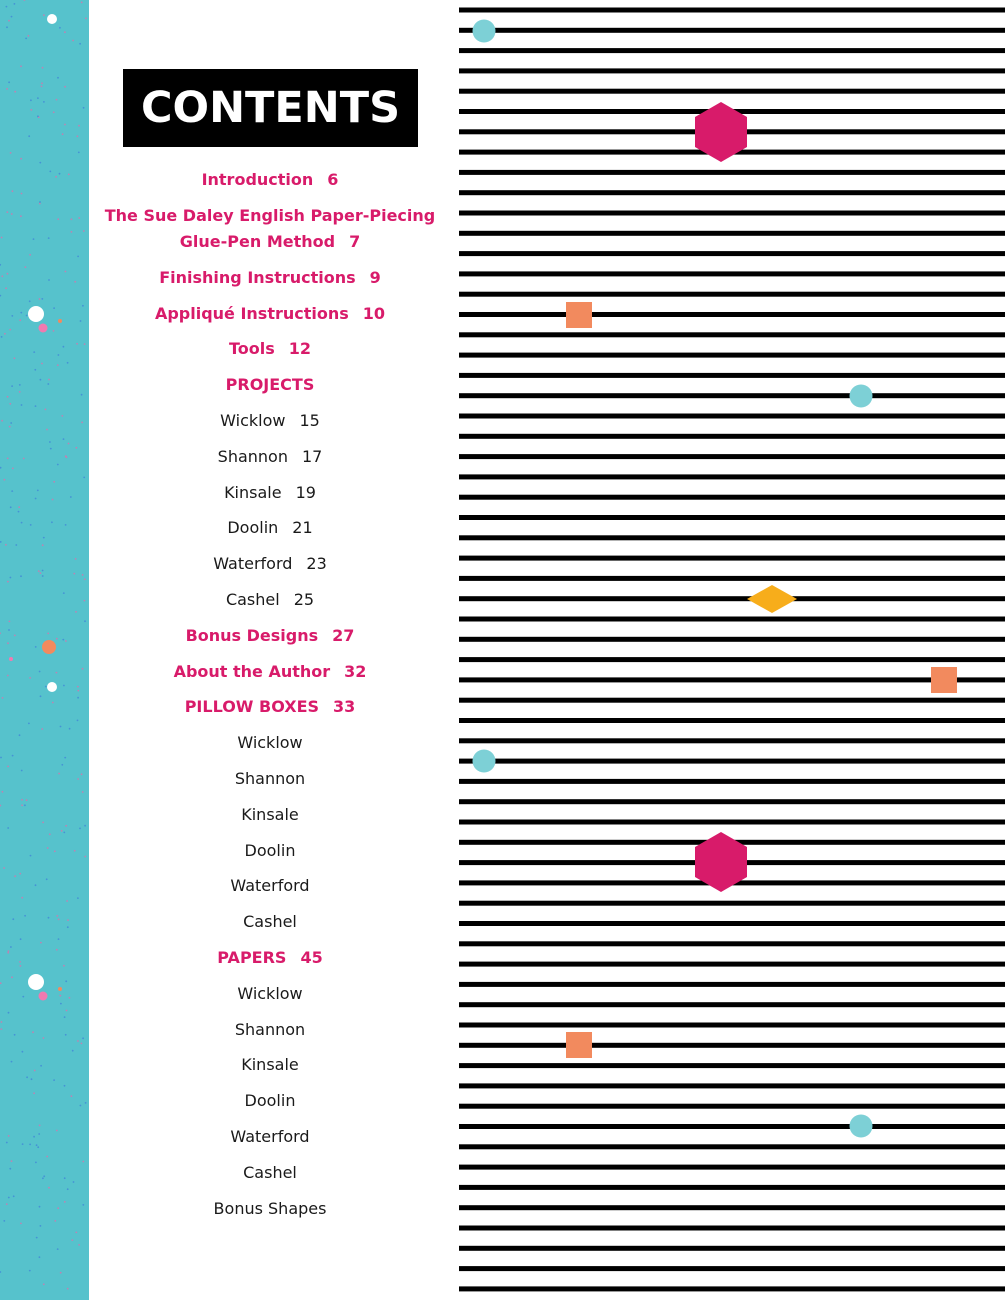  What do you see at coordinates (270, 1070) in the screenshot?
I see `toc-subentry: Kinsale` at bounding box center [270, 1070].